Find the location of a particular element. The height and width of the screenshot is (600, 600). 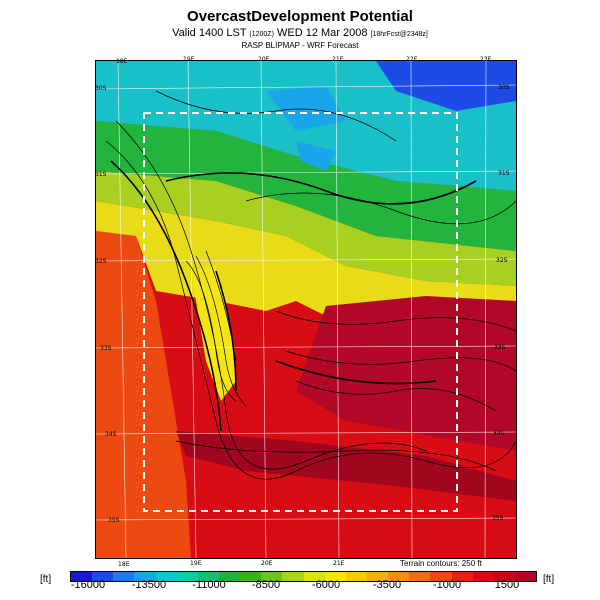

lon-label-bottom: 19E is located at coordinates (196, 563).